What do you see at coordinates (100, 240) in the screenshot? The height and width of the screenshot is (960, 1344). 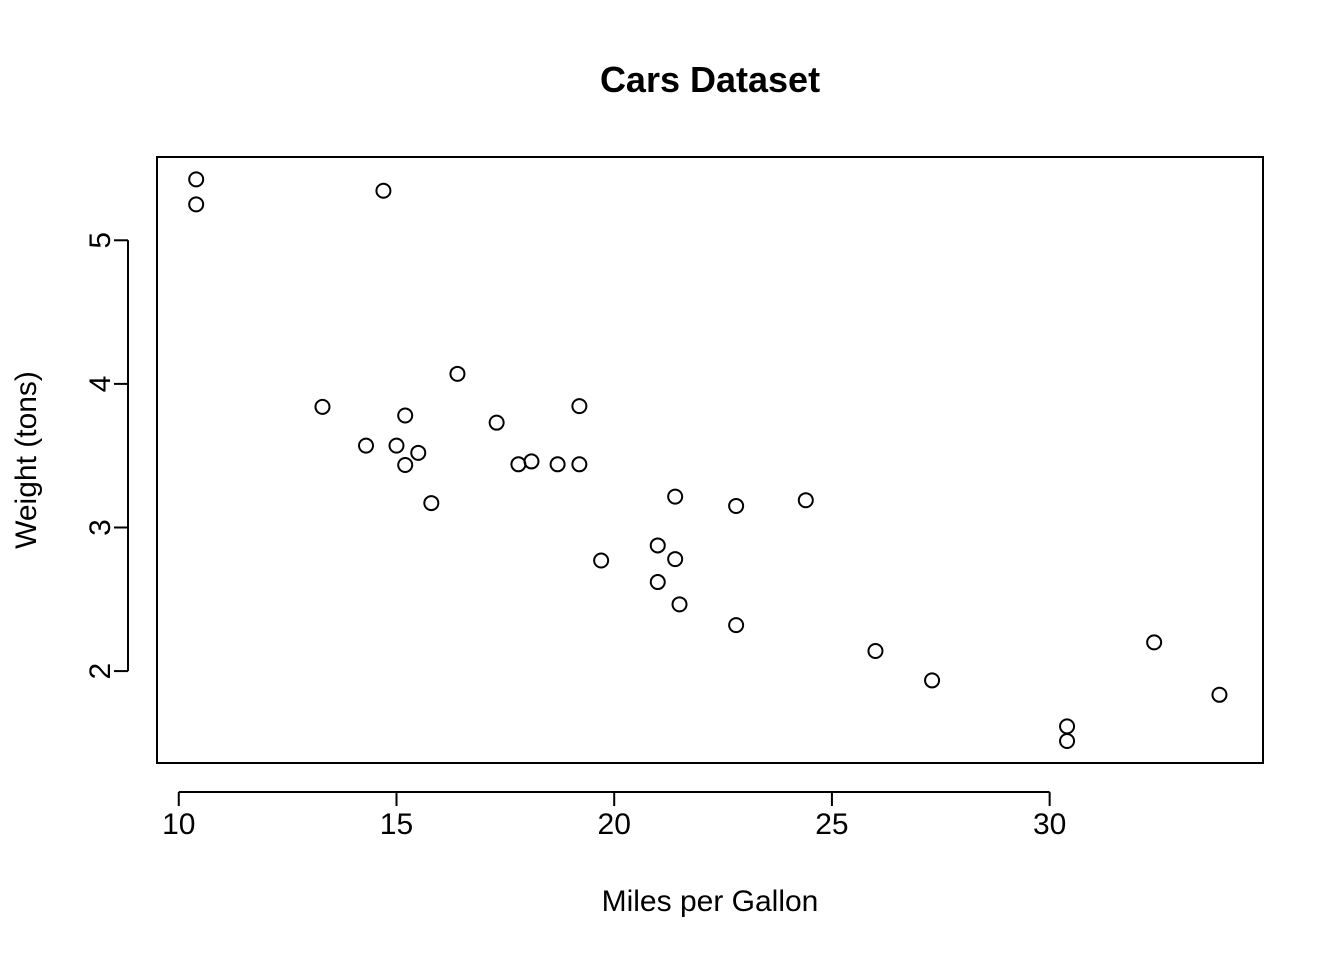 I see `y-tick-label: 5` at bounding box center [100, 240].